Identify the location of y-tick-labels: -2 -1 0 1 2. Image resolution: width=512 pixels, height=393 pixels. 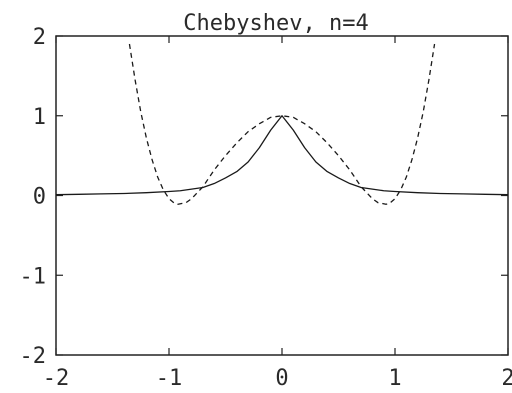
(33, 197).